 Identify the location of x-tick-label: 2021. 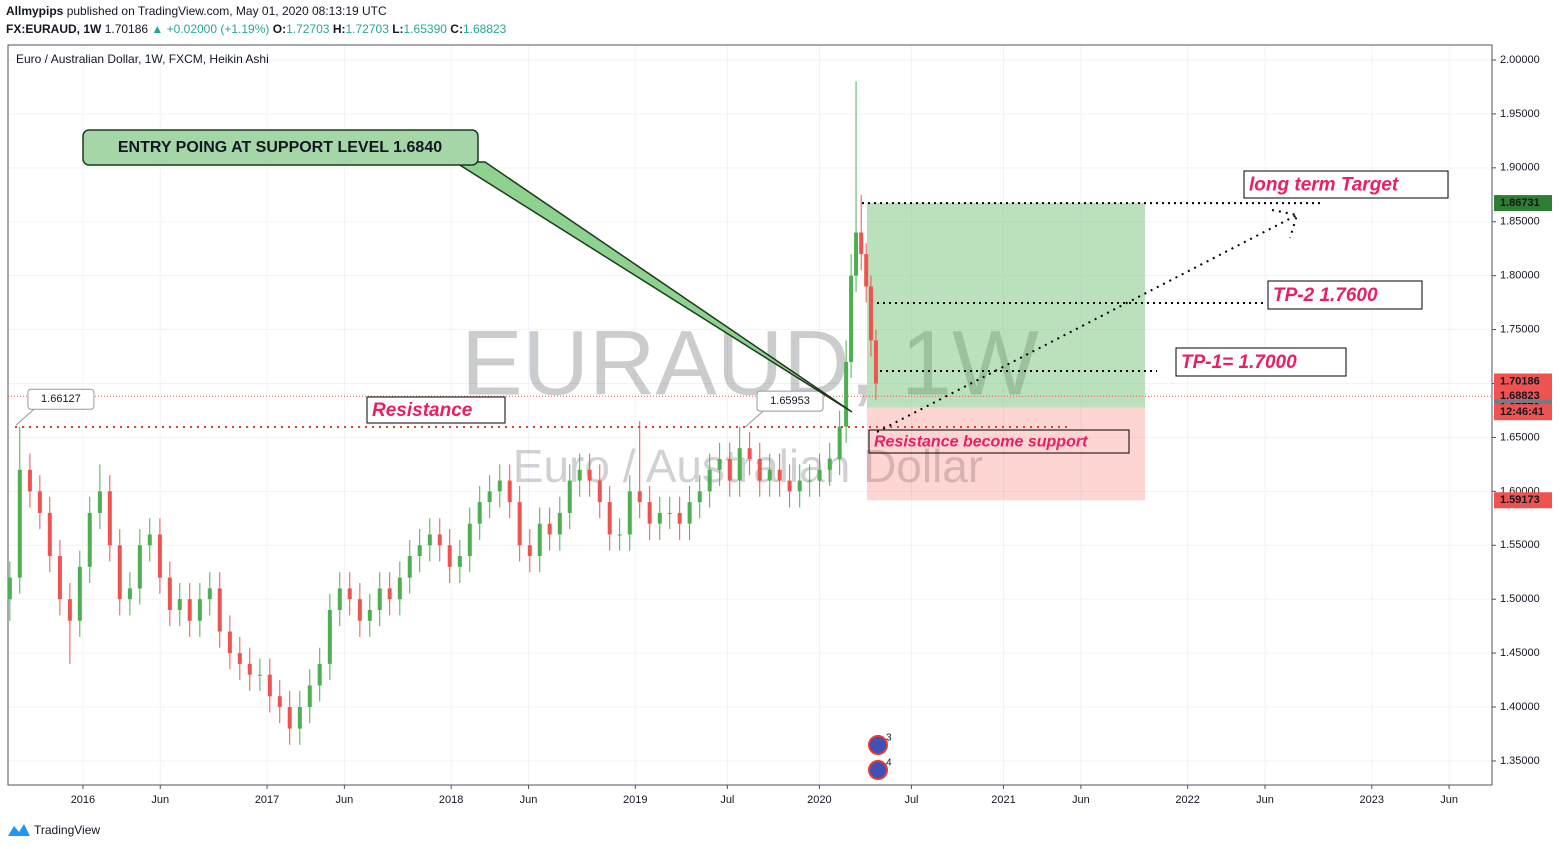
(1003, 800).